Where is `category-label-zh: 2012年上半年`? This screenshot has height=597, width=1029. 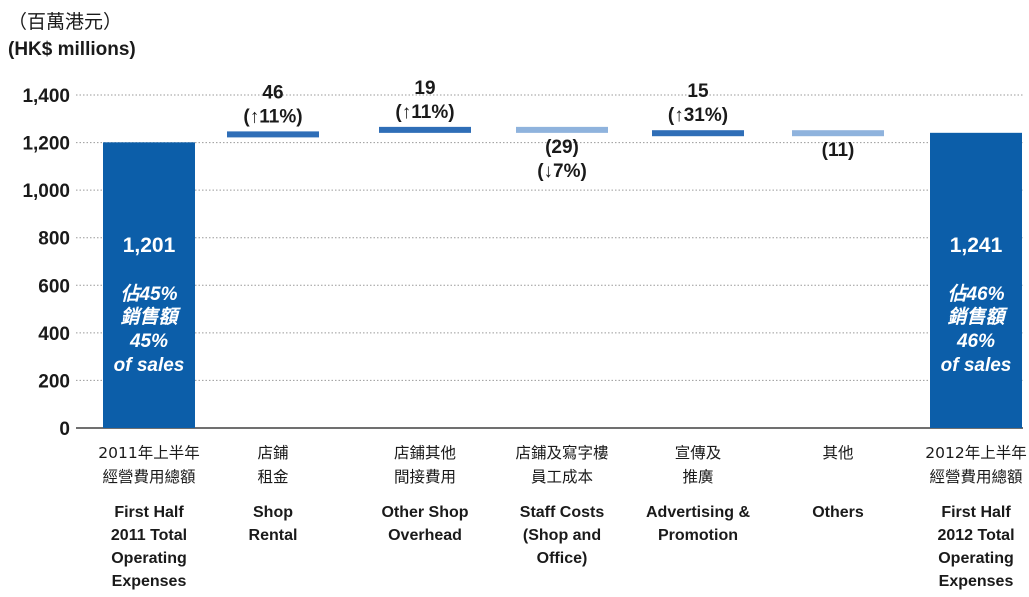
category-label-zh: 2012年上半年 is located at coordinates (975, 453).